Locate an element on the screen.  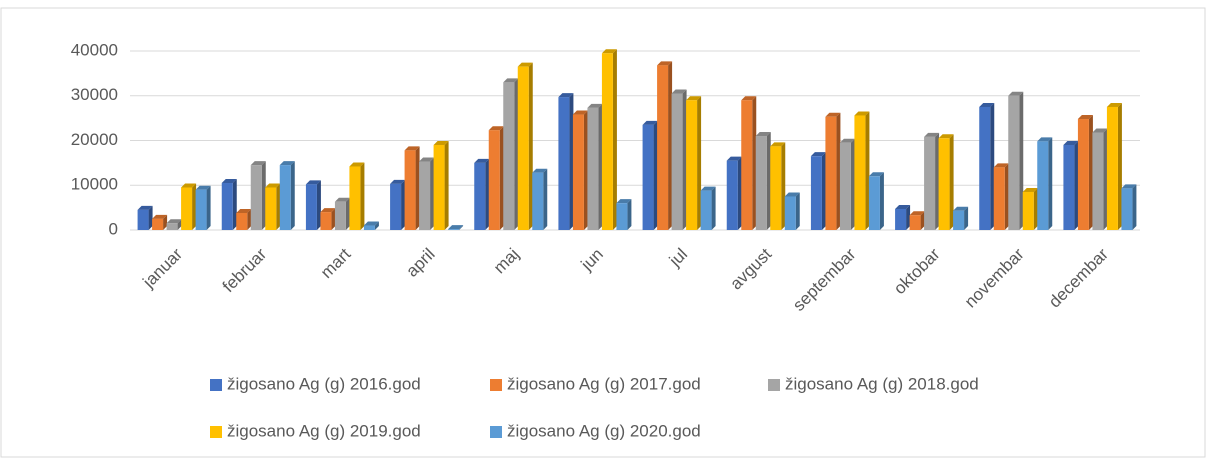
legend-label: žigosano Ag (g) 2020.god is located at coordinates (604, 430).